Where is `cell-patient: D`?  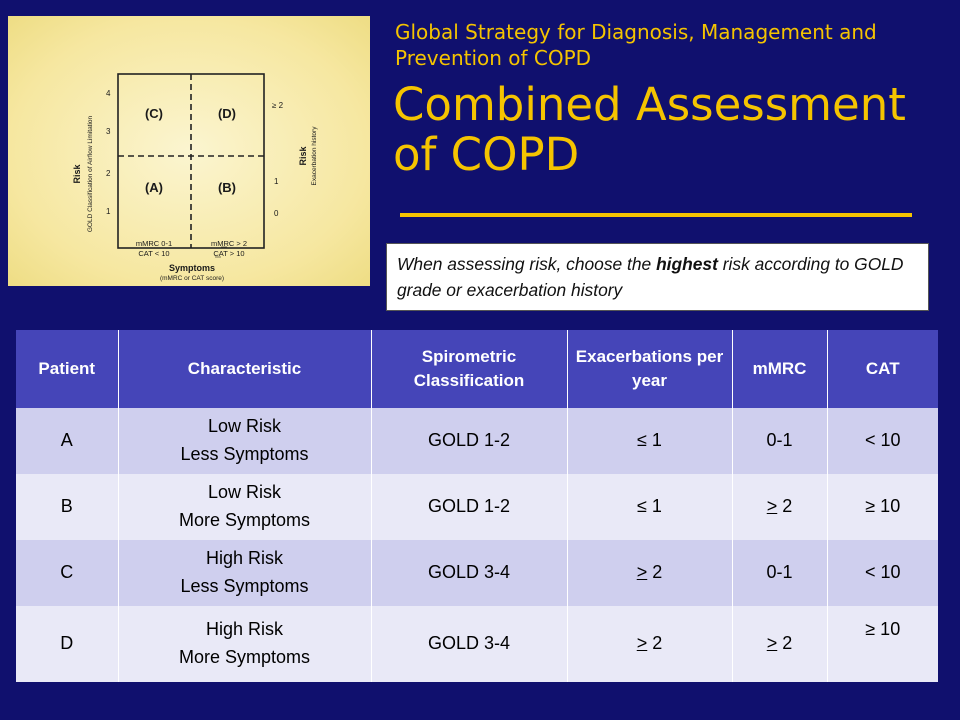 cell-patient: D is located at coordinates (67, 644).